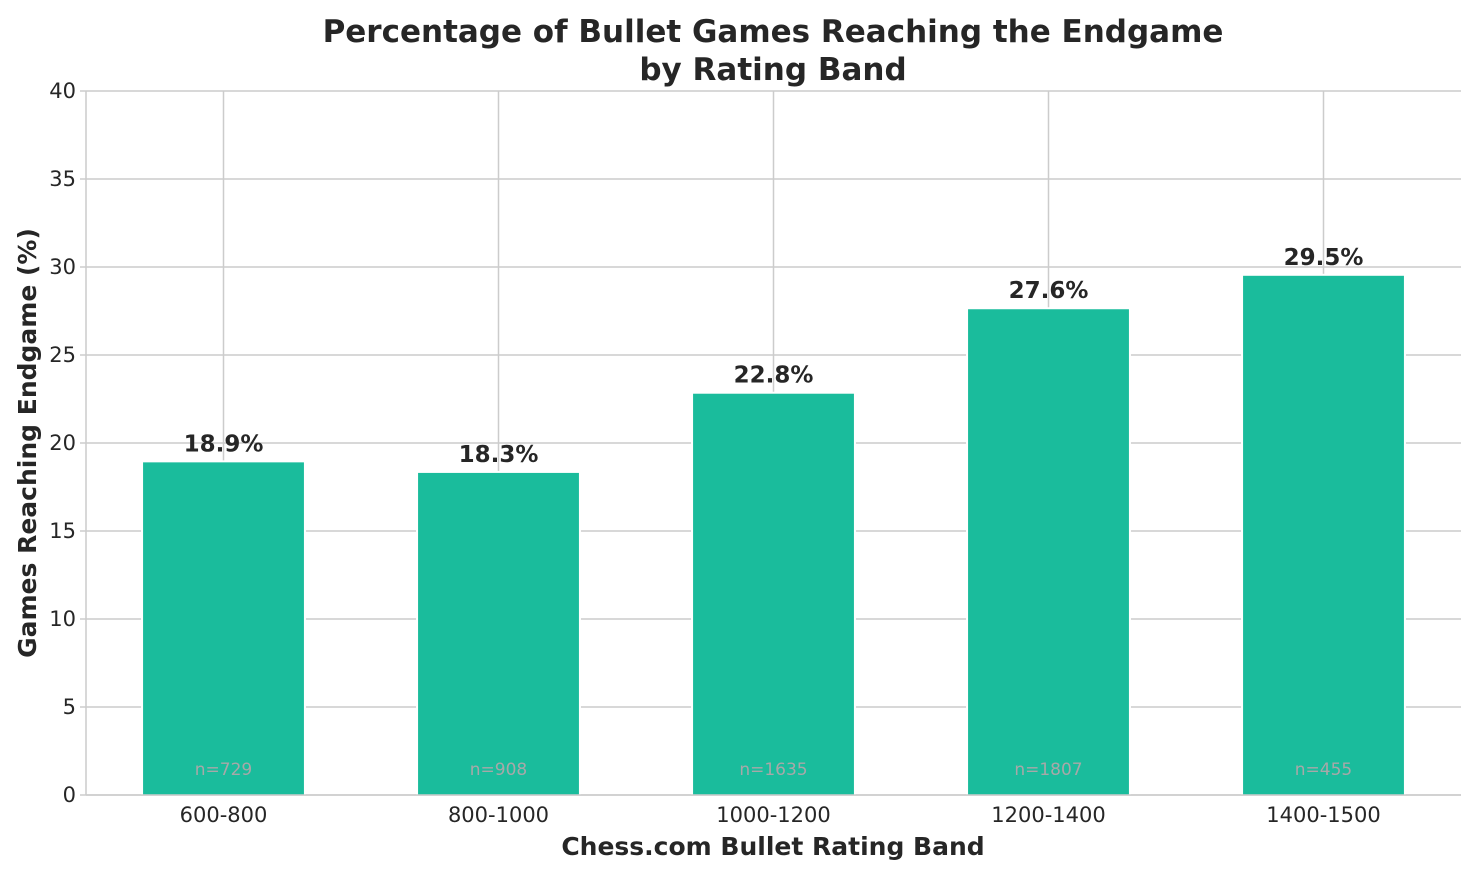  I want to click on y-tick-label: 40, so click(62, 91).